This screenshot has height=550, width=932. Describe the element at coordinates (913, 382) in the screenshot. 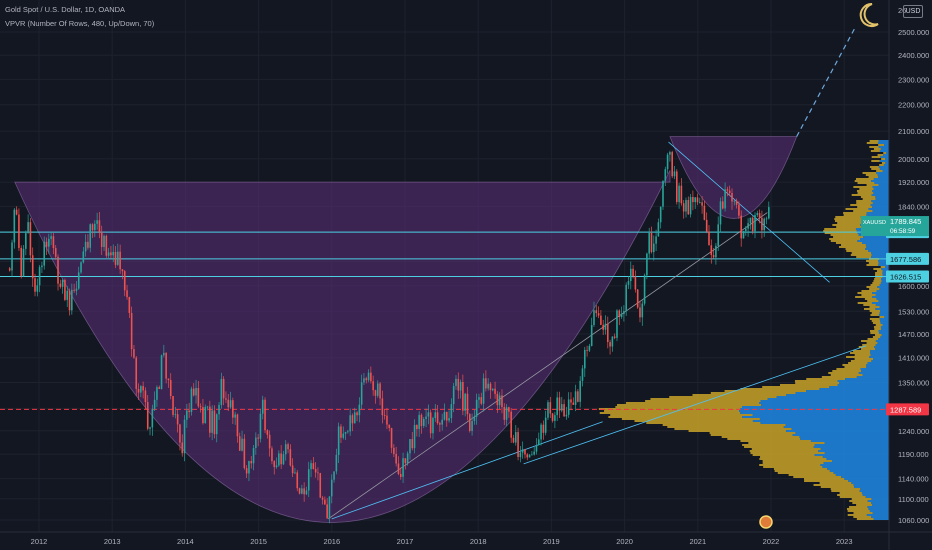

I see `price-tick-label: 1350.000` at that location.